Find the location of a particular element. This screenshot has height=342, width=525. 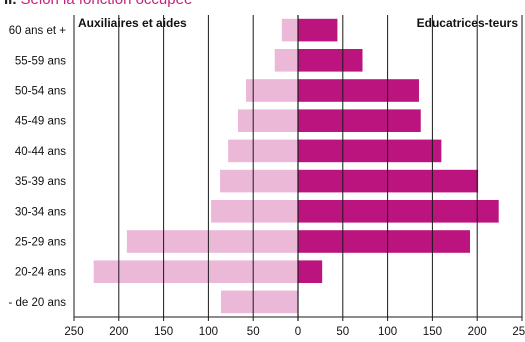

chart-title: II. Selon la fonction occupée is located at coordinates (98, 4).